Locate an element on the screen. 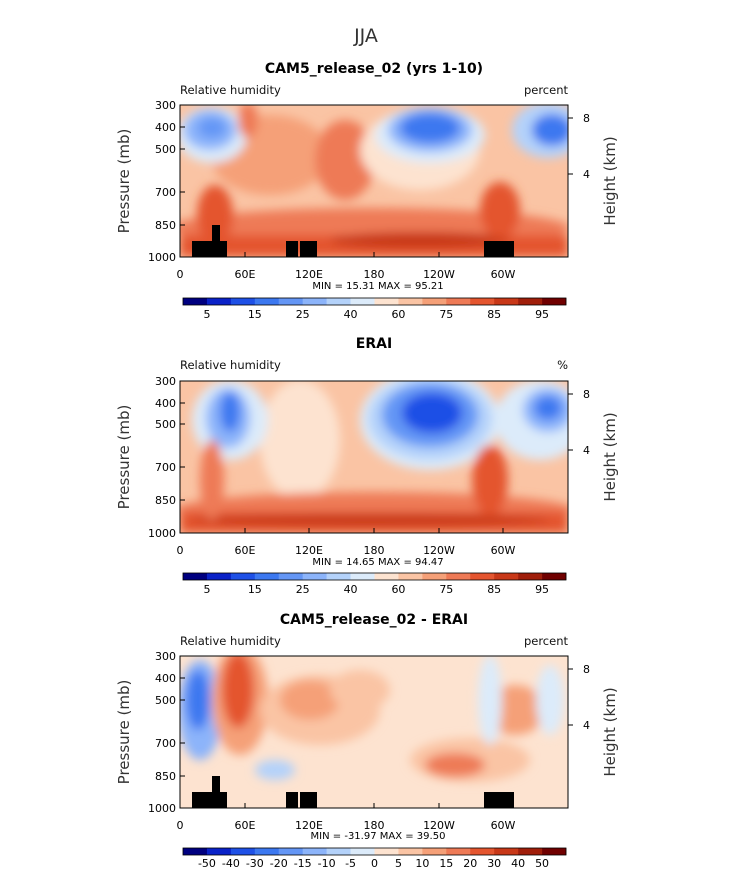 This screenshot has width=733, height=872. y2-tick: 8 is located at coordinates (586, 118).